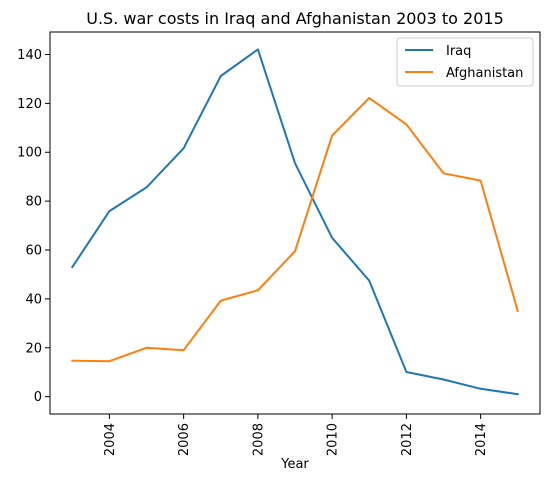  What do you see at coordinates (38, 397) in the screenshot?
I see `y-tick-label: 0` at bounding box center [38, 397].